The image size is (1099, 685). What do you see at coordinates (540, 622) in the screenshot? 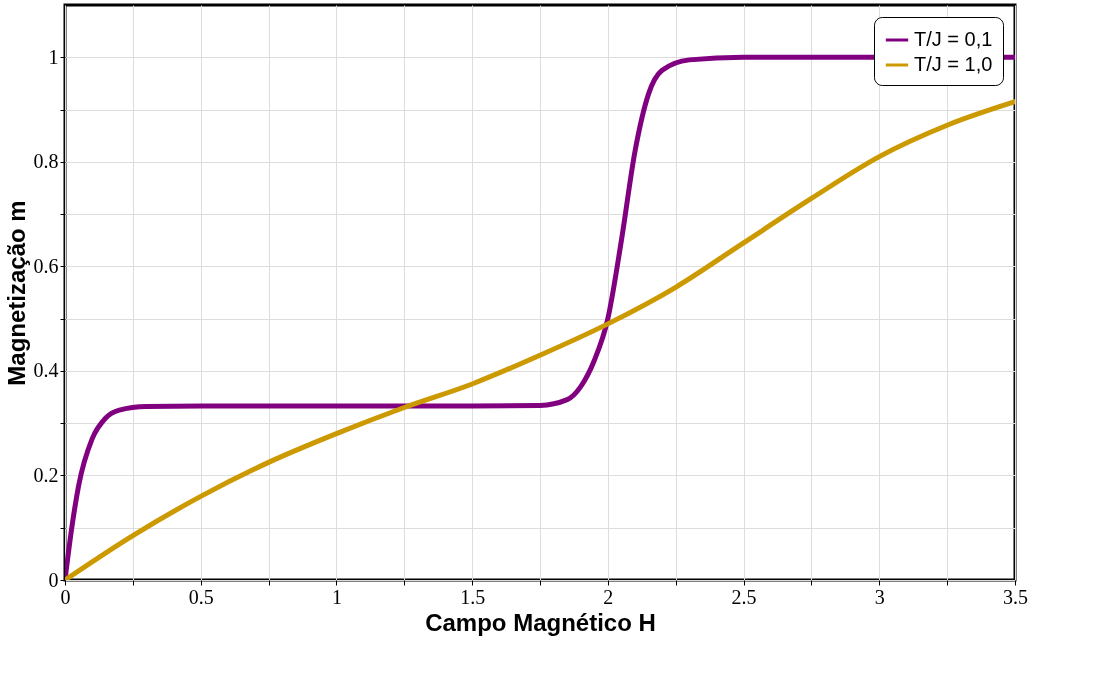
I see `x-axis-title: Campo Magnético H` at bounding box center [540, 622].